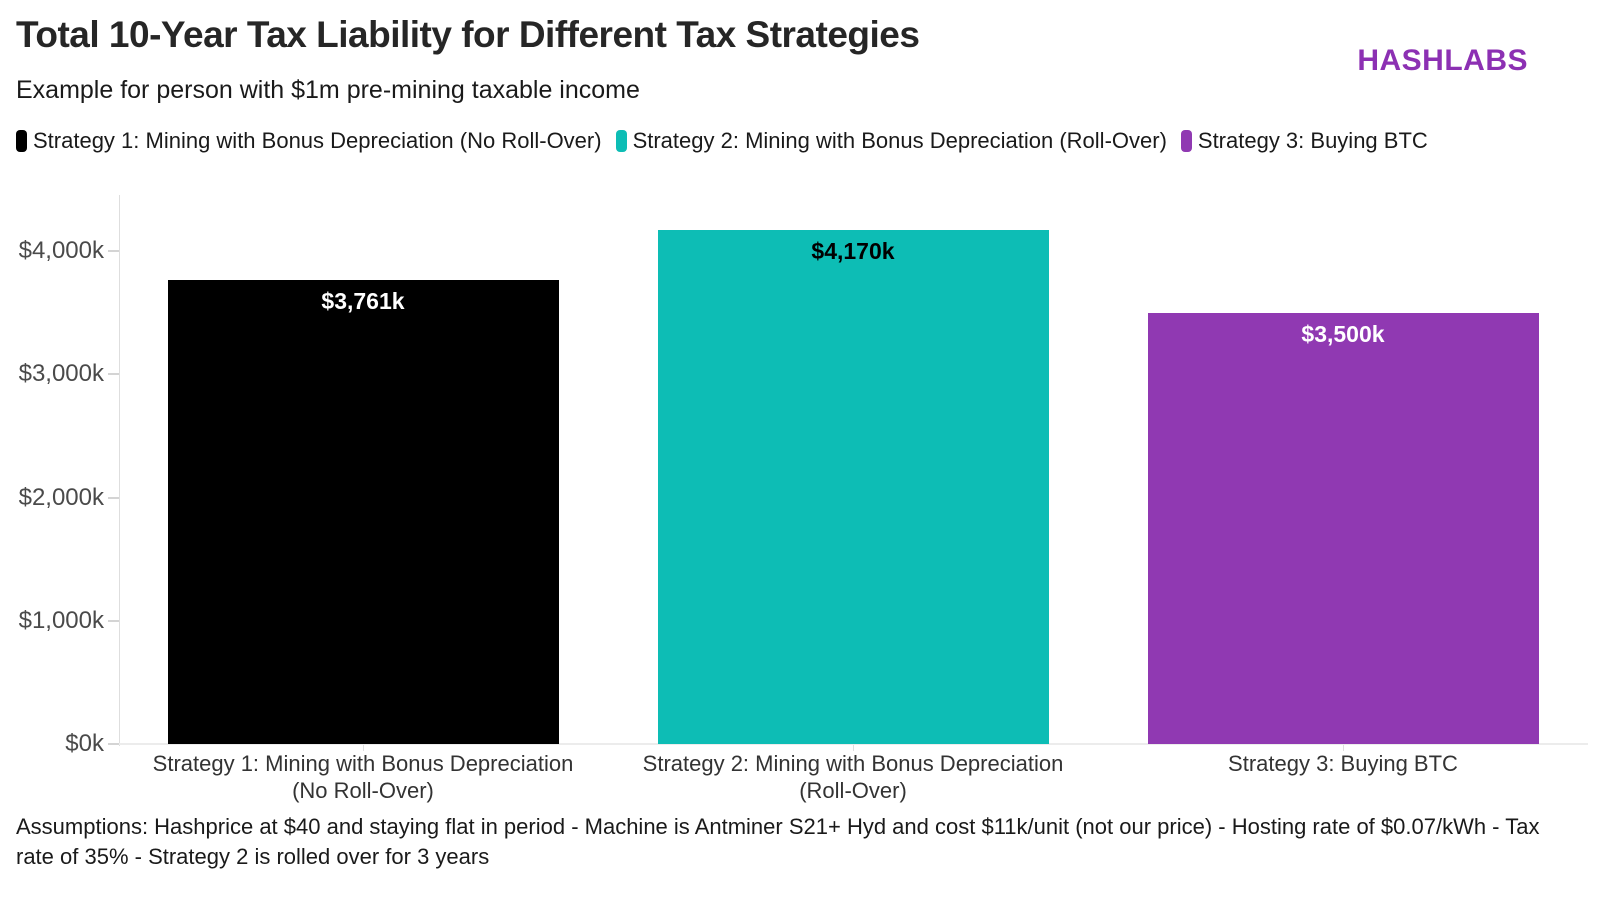 The image size is (1600, 900). What do you see at coordinates (1343, 333) in the screenshot?
I see `bar-value-label: $3,500k` at bounding box center [1343, 333].